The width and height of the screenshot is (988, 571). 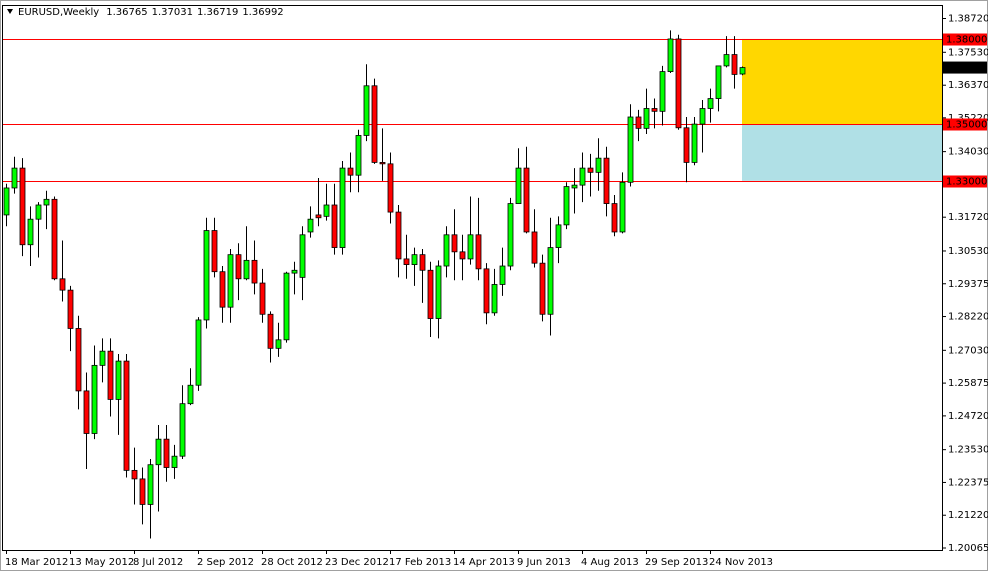 What do you see at coordinates (965, 67) in the screenshot?
I see `price-tag` at bounding box center [965, 67].